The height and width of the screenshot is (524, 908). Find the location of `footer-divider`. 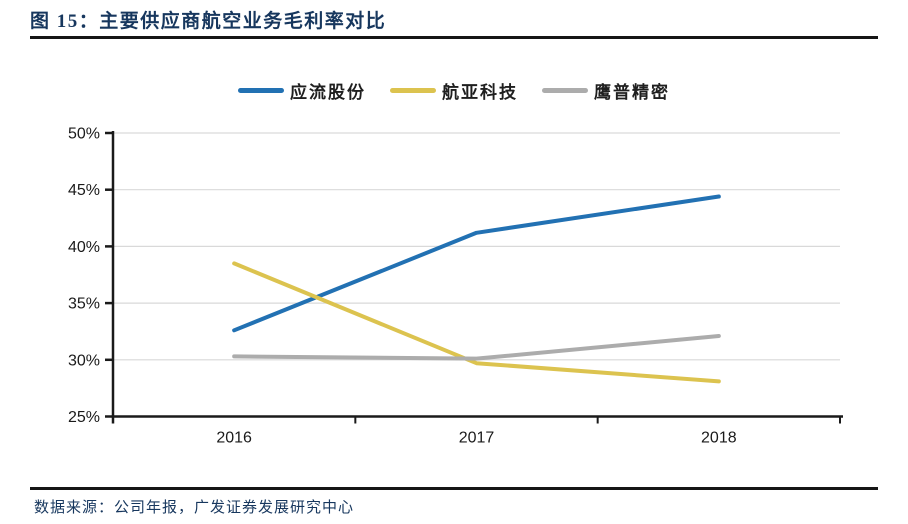

footer-divider is located at coordinates (454, 488).